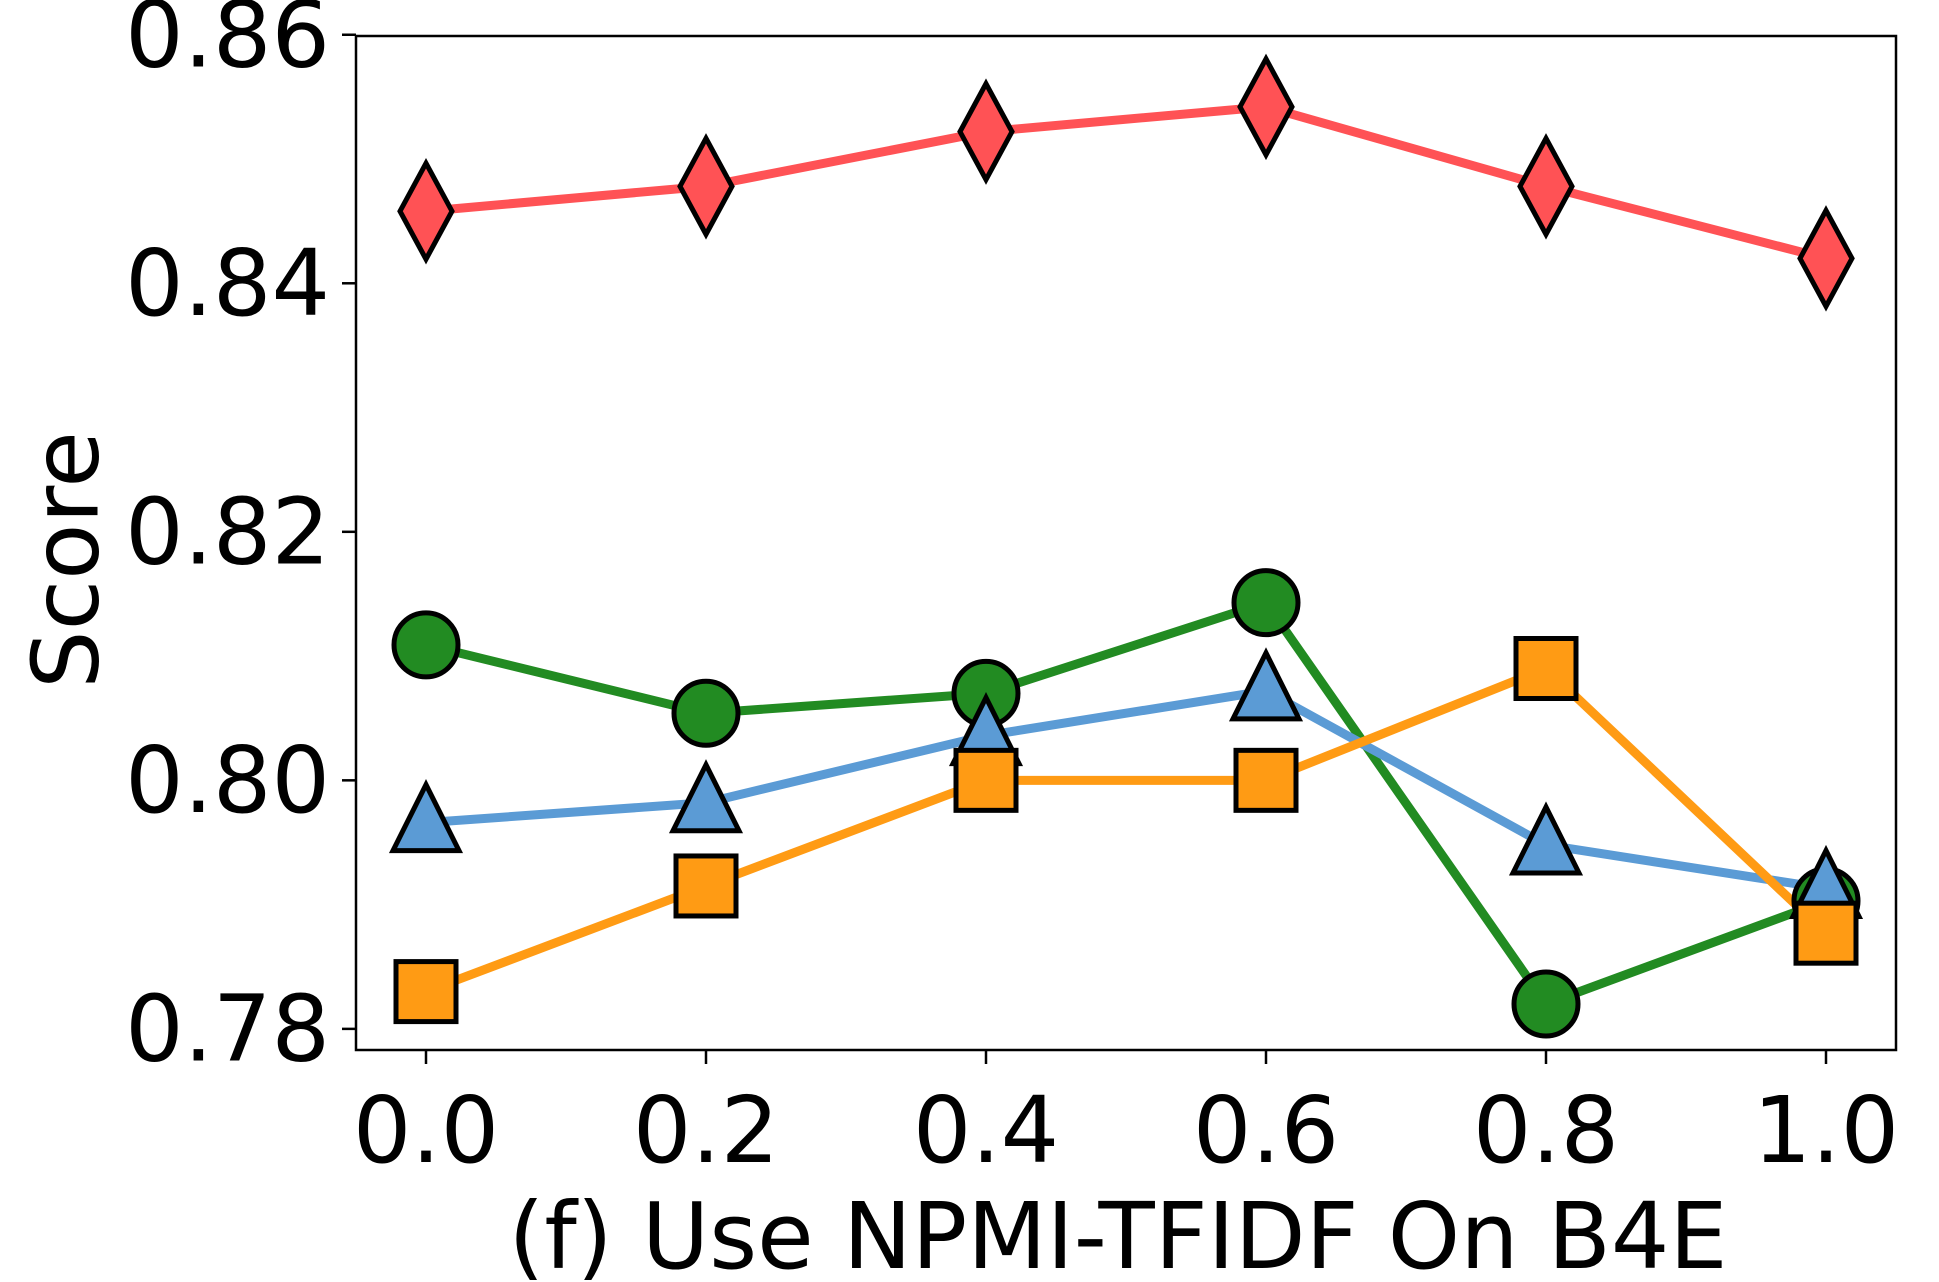 The width and height of the screenshot is (1939, 1282). I want to click on x-tick-label: 0.2, so click(706, 1130).